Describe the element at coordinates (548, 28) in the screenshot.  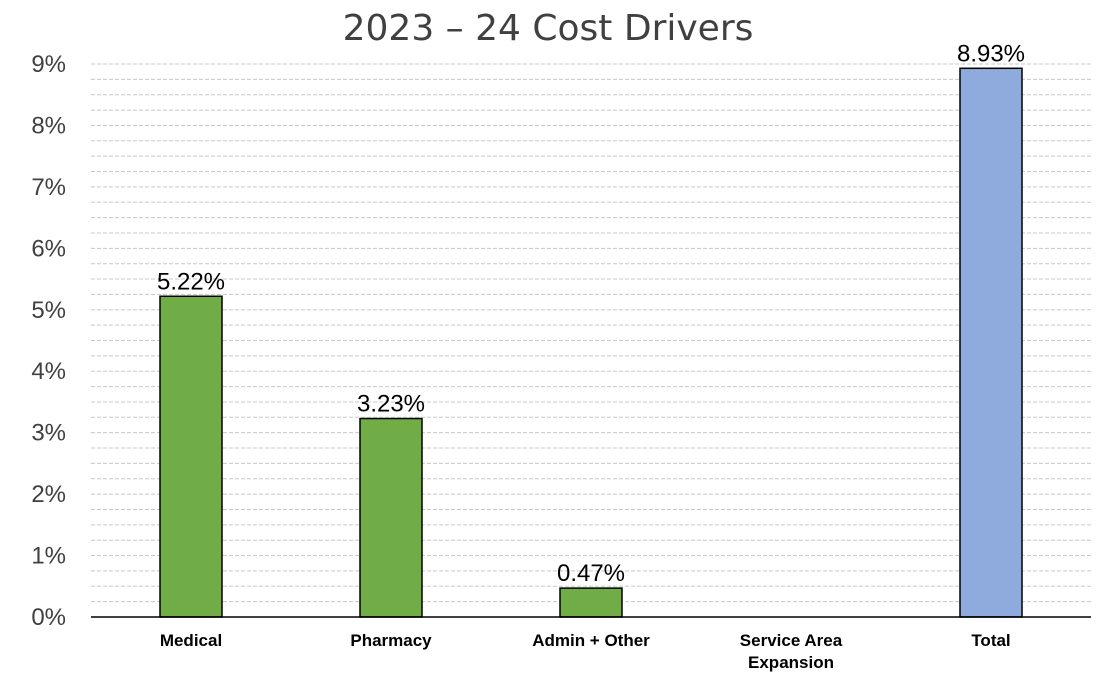
I see `chart-title: 2023 – 24 Cost Drivers` at that location.